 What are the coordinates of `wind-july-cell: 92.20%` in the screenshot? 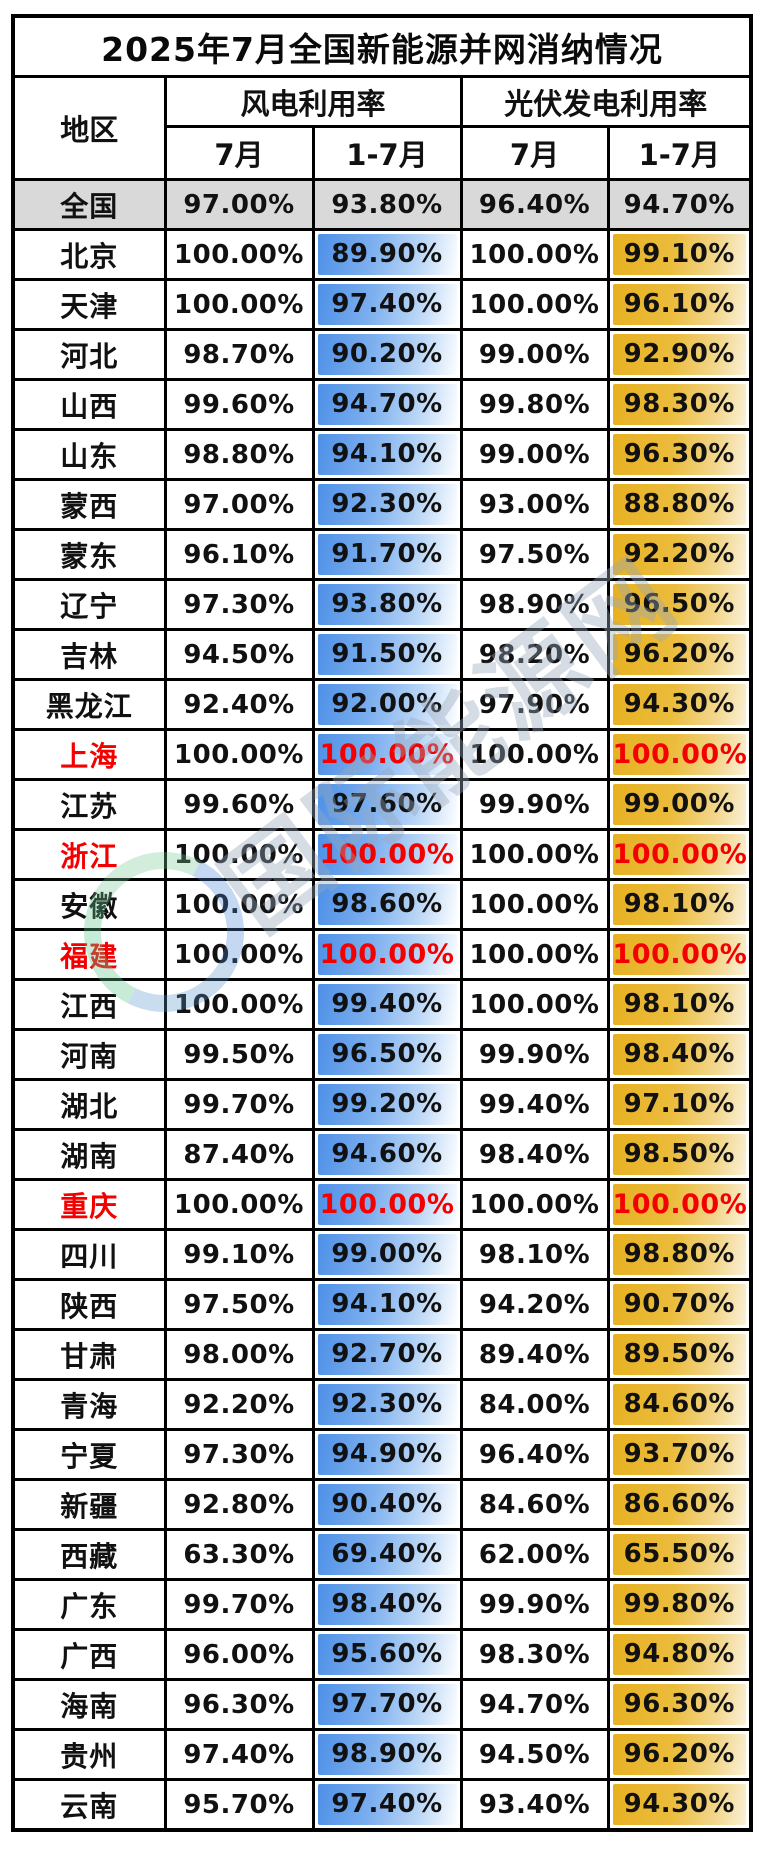 It's located at (239, 1404).